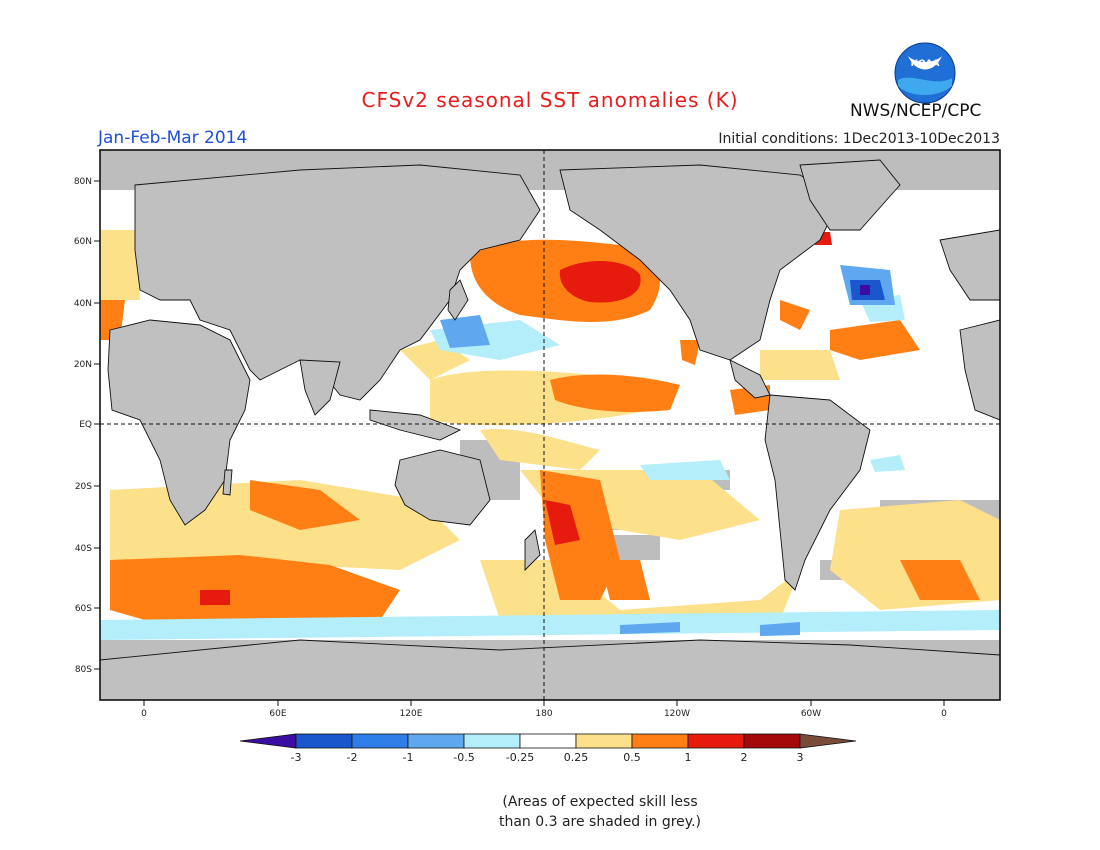  What do you see at coordinates (83, 487) in the screenshot?
I see `lat-tick-label: 20S` at bounding box center [83, 487].